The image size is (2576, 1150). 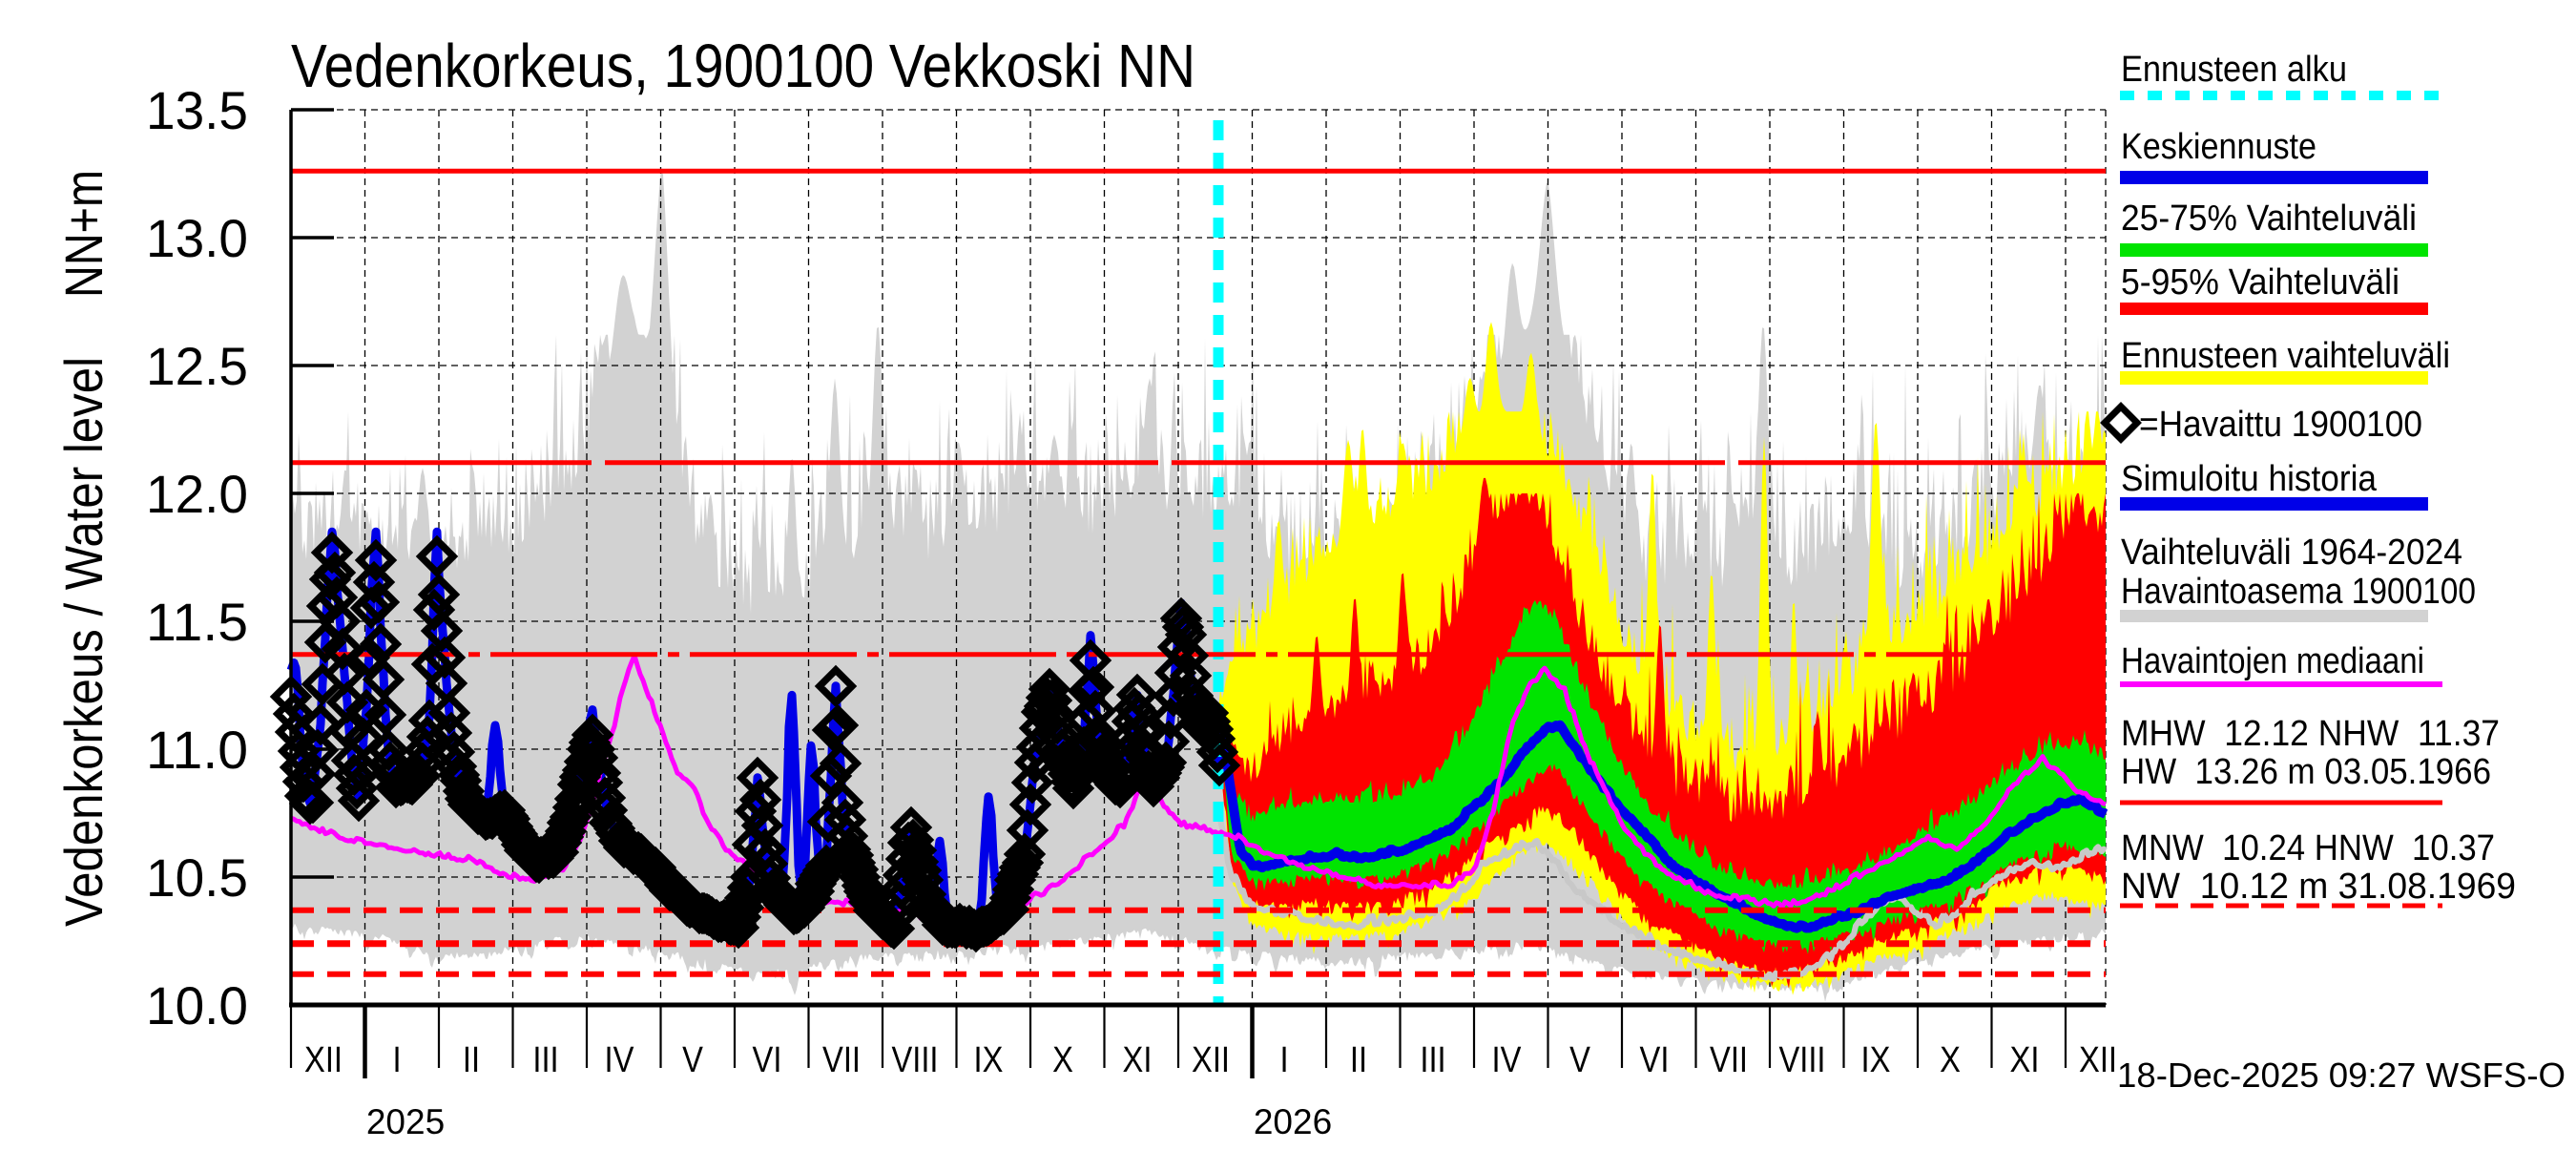 What do you see at coordinates (197, 622) in the screenshot?
I see `svg-text: 11.5` at bounding box center [197, 622].